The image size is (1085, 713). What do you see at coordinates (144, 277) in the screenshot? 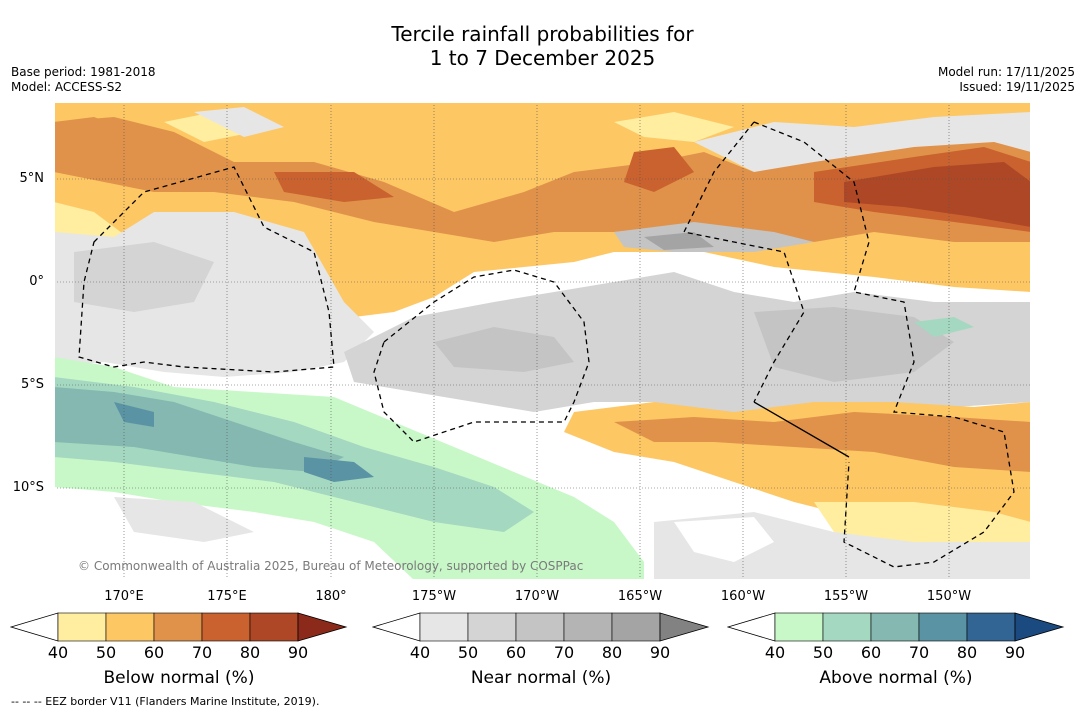
I see `near-normal-left-mid` at bounding box center [144, 277].